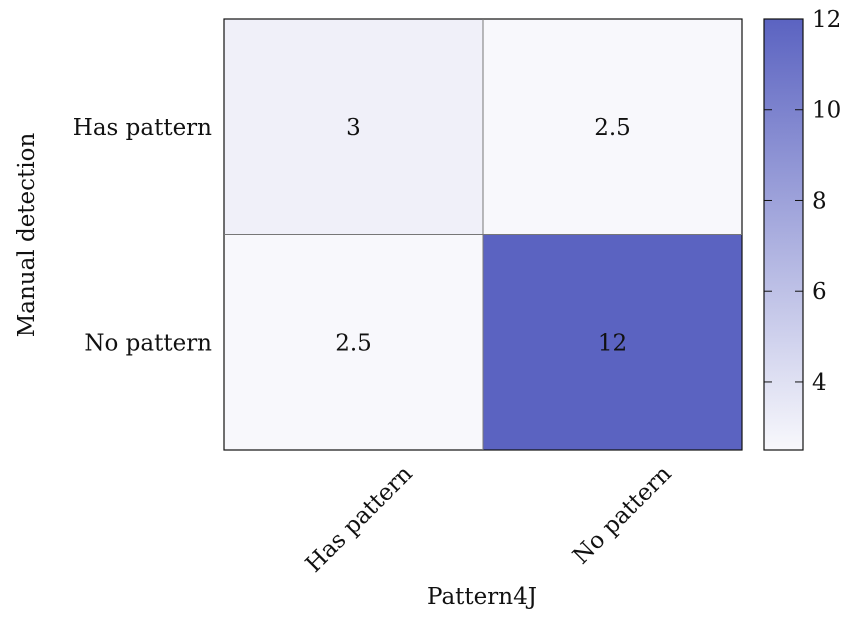 This screenshot has width=844, height=629. What do you see at coordinates (783, 234) in the screenshot?
I see `colorbar` at bounding box center [783, 234].